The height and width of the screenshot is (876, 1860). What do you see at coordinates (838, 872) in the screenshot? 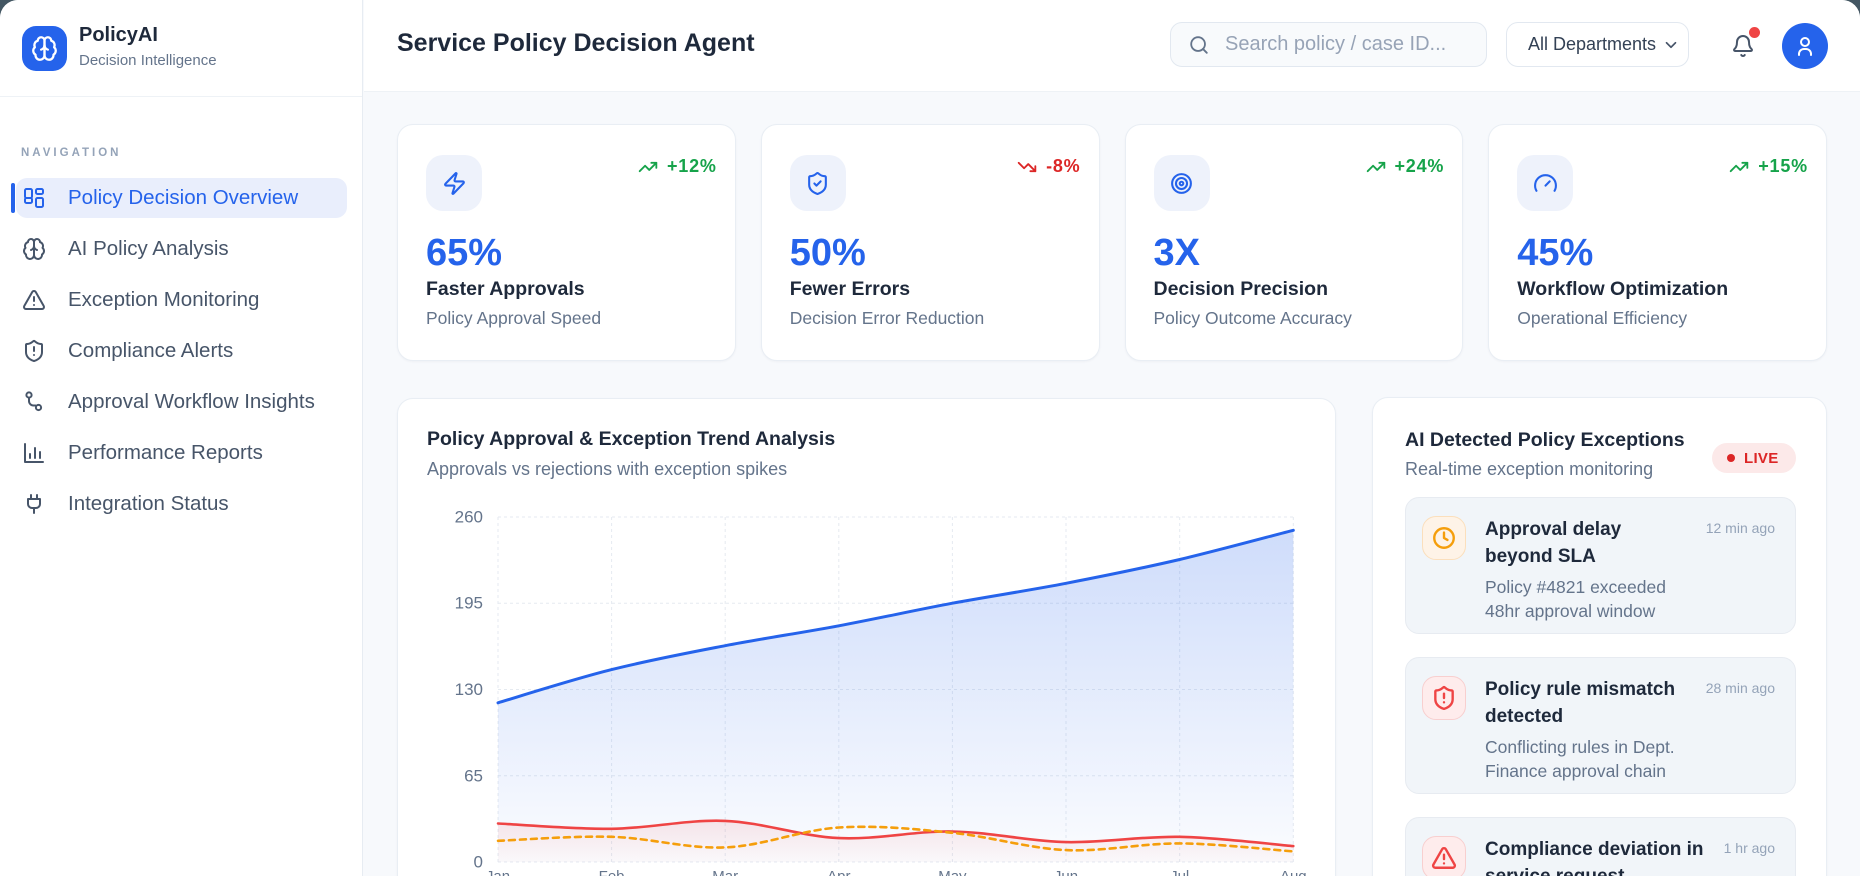
I see `svg-text: Apr` at bounding box center [838, 872].